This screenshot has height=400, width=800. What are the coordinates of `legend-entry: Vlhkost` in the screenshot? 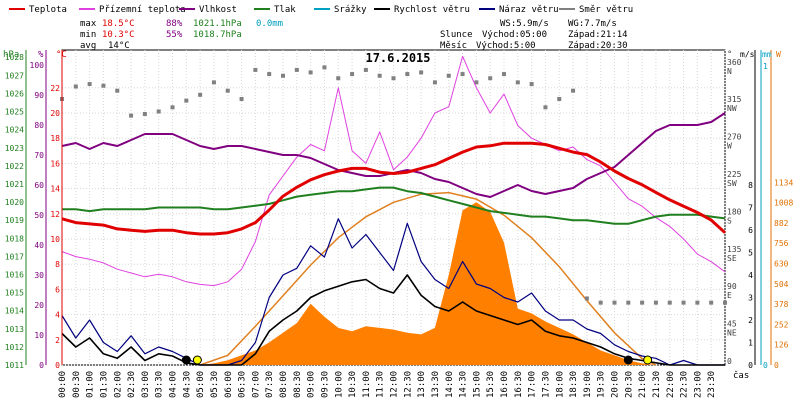 It's located at (218, 10).